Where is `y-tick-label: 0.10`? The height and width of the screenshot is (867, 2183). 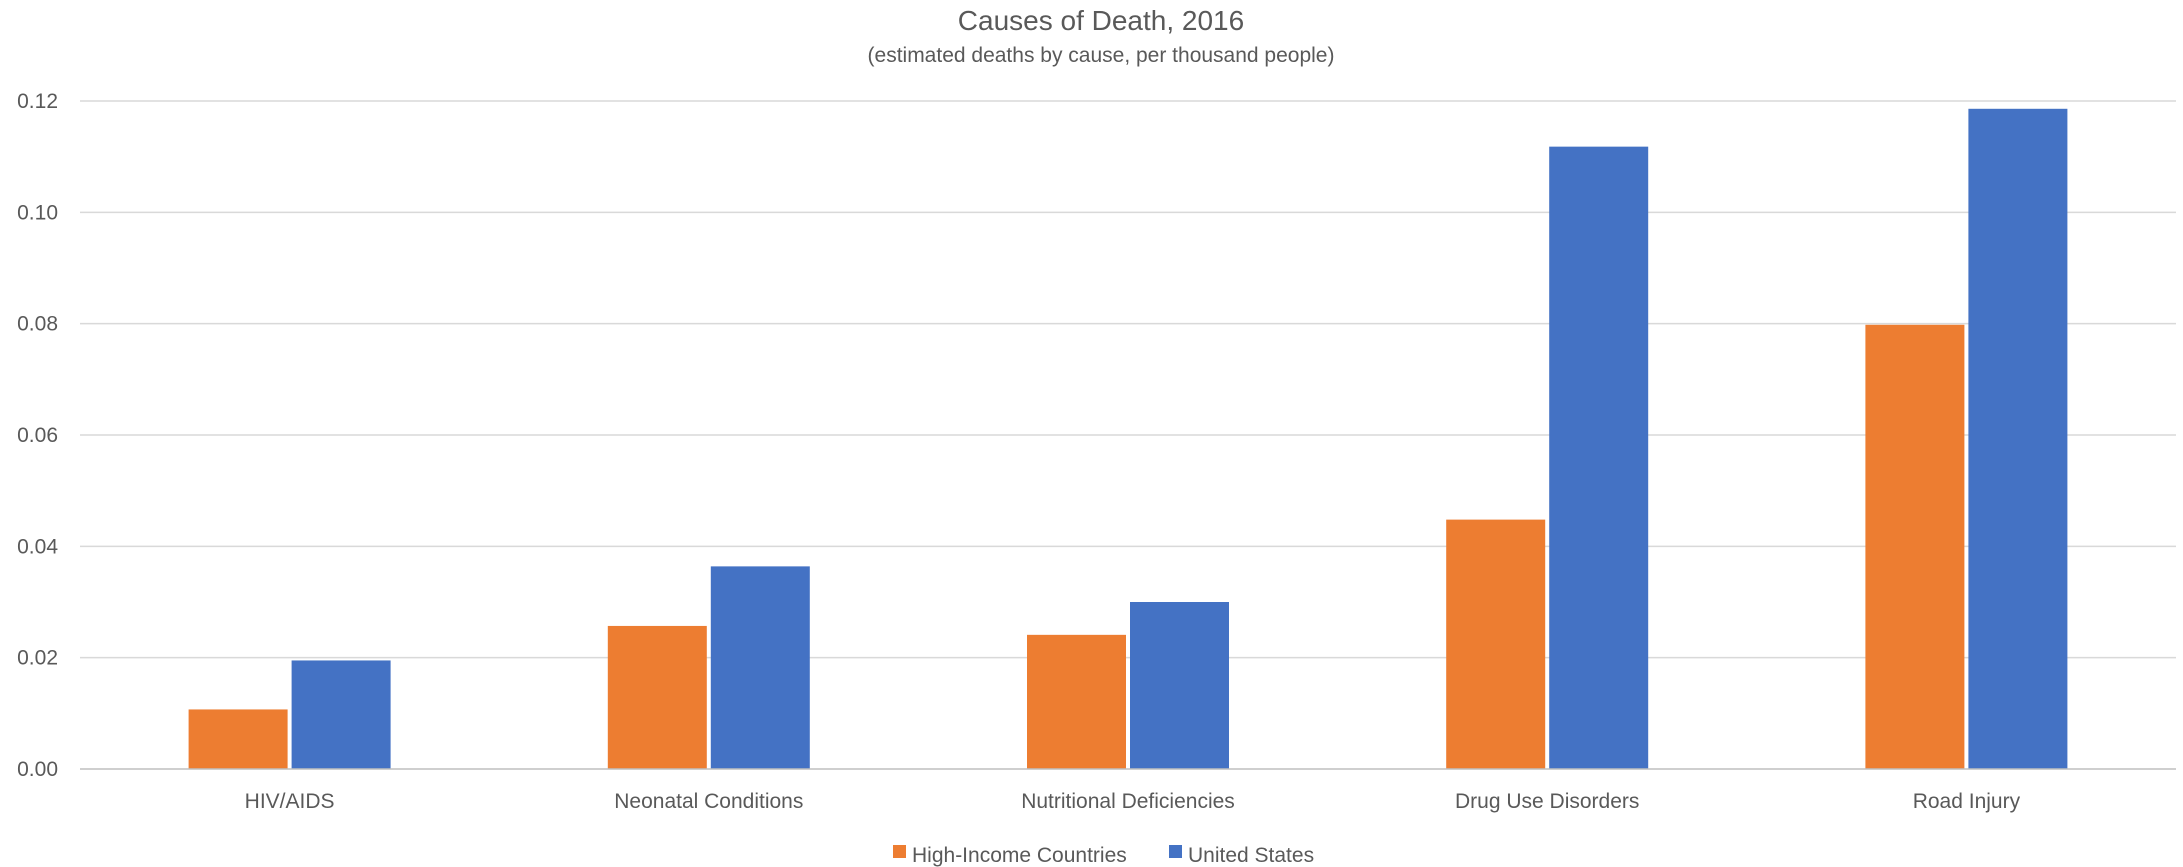
y-tick-label: 0.10 is located at coordinates (37, 212).